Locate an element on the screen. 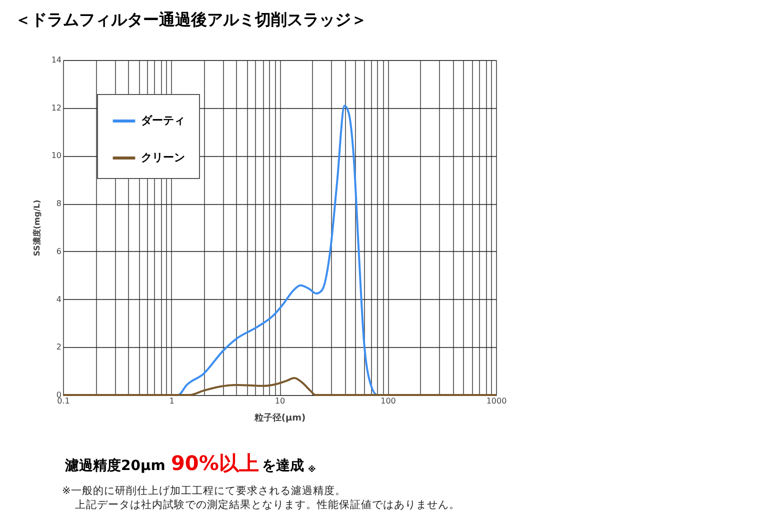 The image size is (769, 521). y-tick-label: 4 is located at coordinates (59, 299).